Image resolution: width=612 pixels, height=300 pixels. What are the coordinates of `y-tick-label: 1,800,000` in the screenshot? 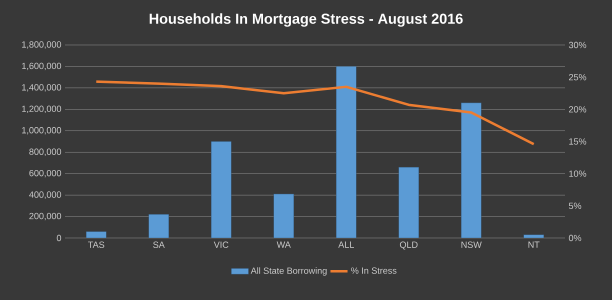 It's located at (42, 45).